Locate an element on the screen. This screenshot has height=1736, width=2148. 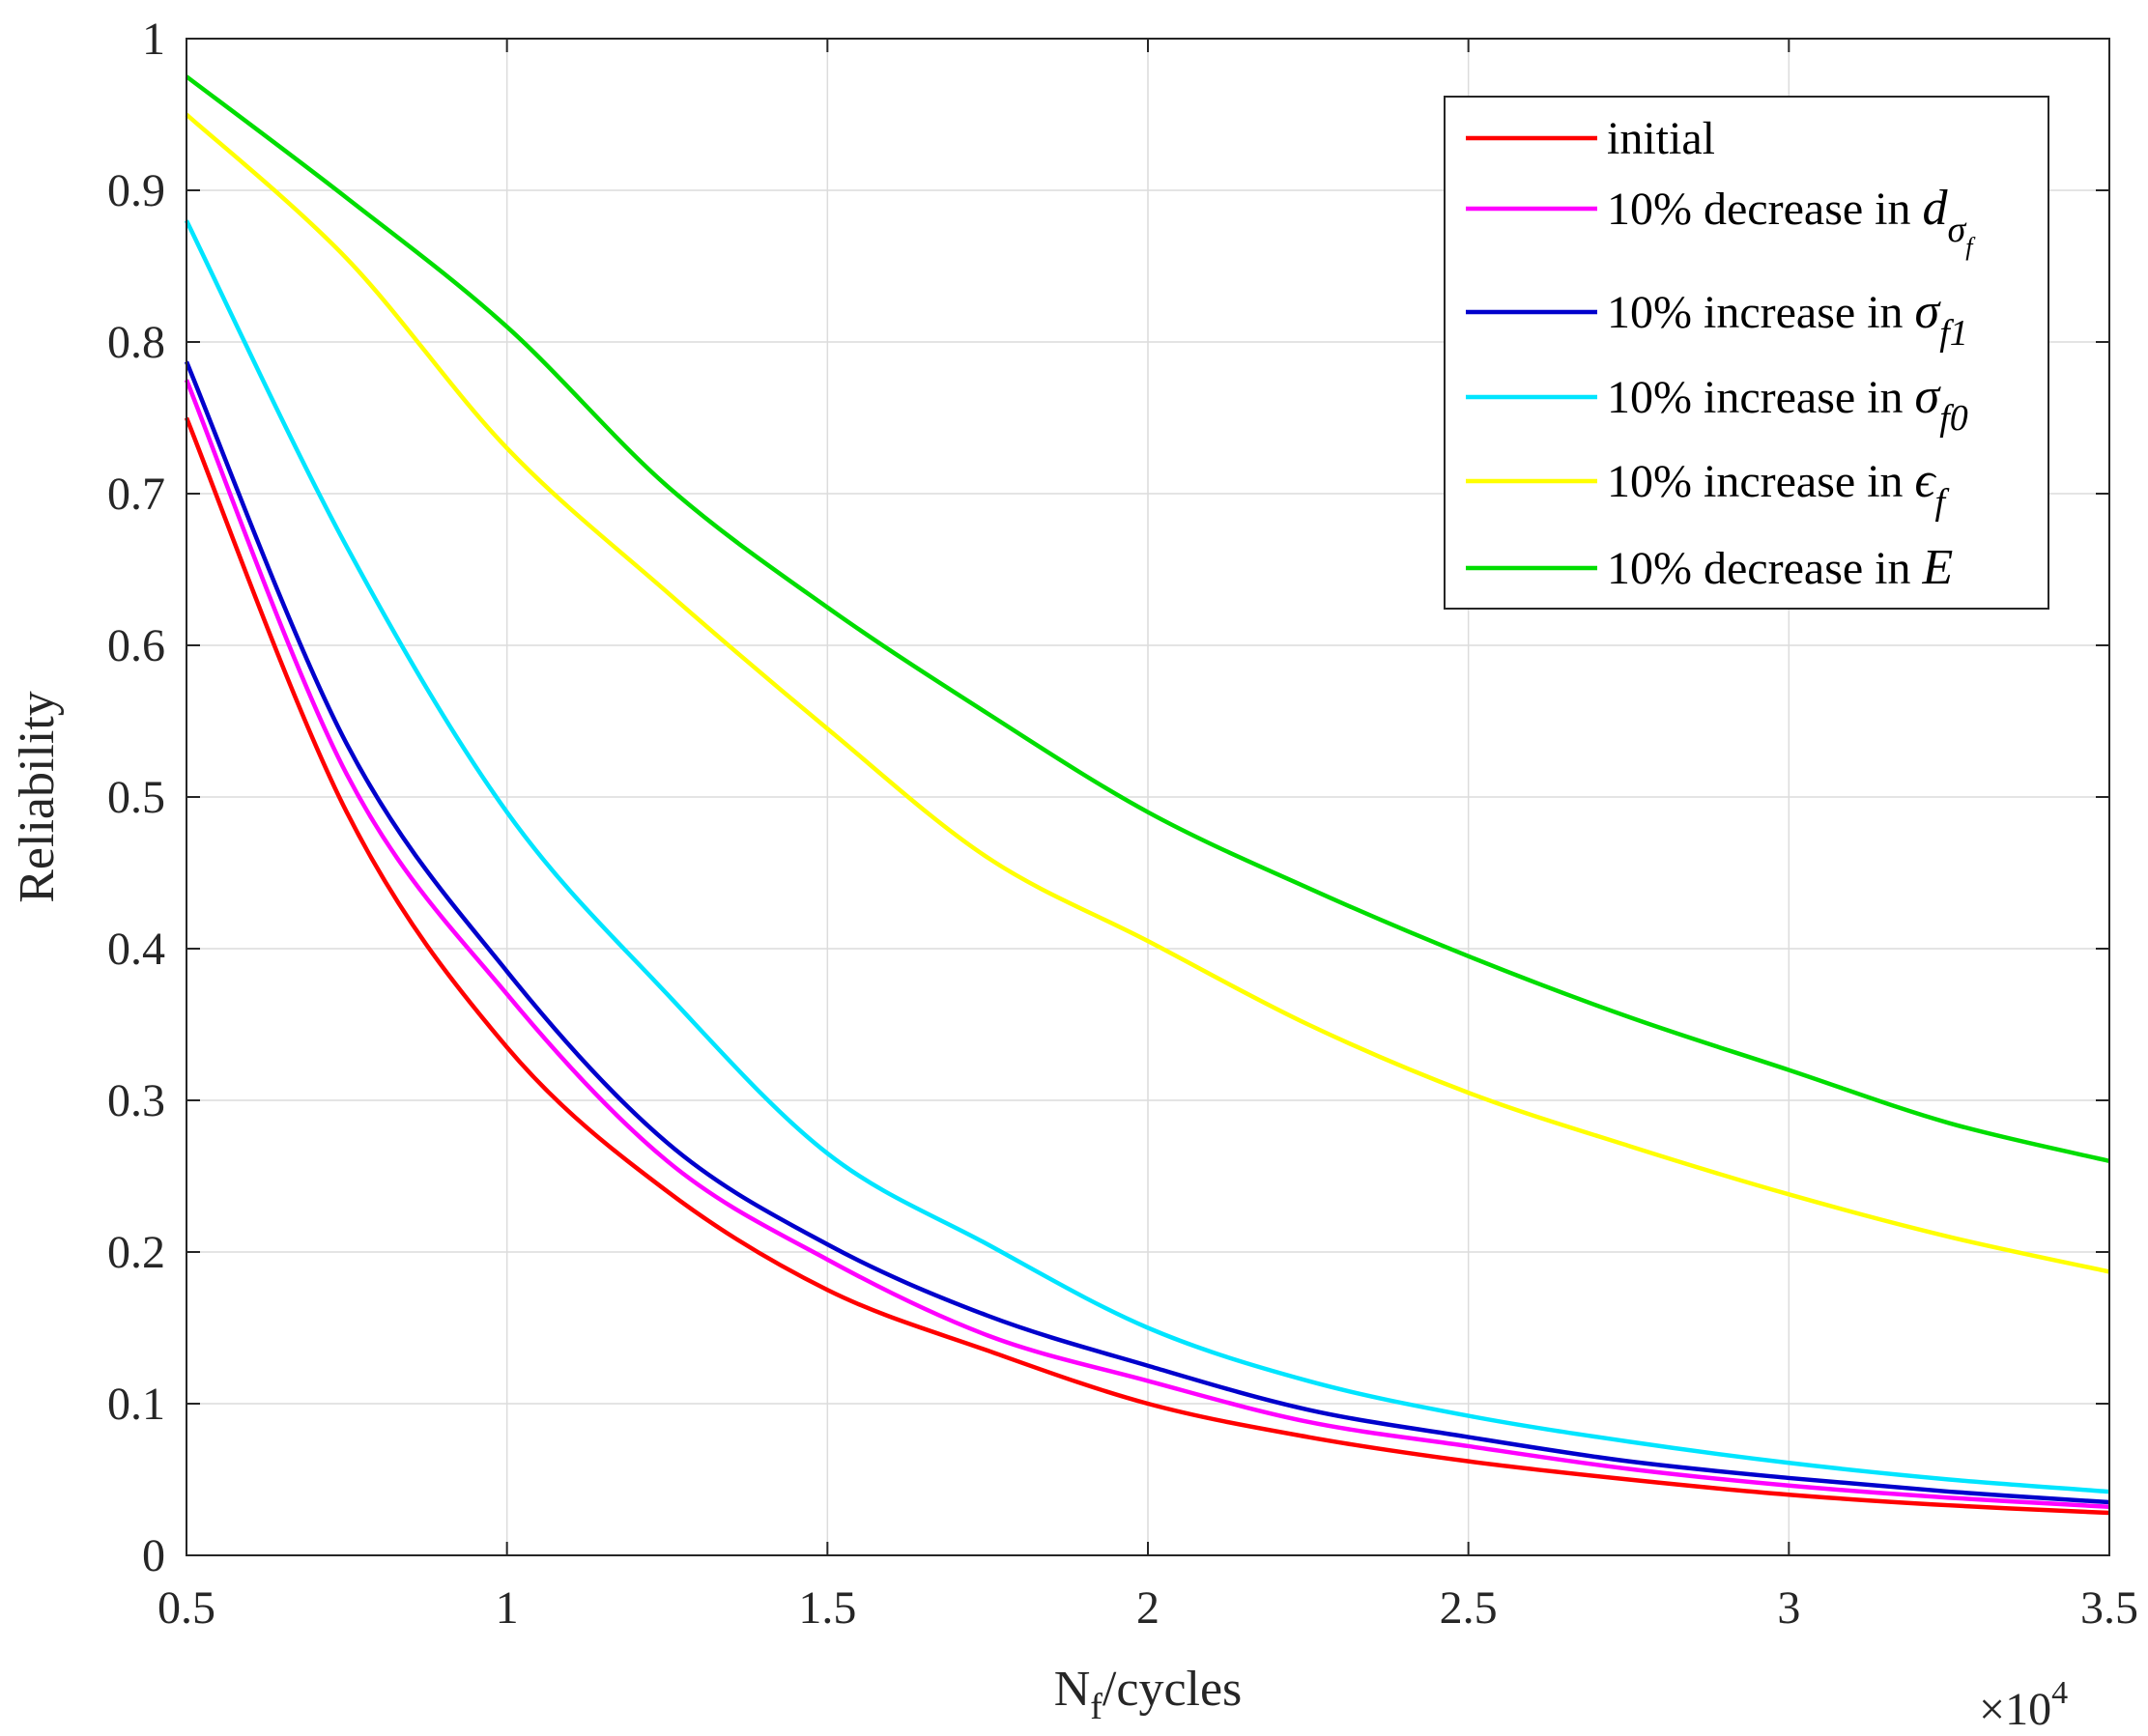
legend-entry-text: initial is located at coordinates (1661, 138).